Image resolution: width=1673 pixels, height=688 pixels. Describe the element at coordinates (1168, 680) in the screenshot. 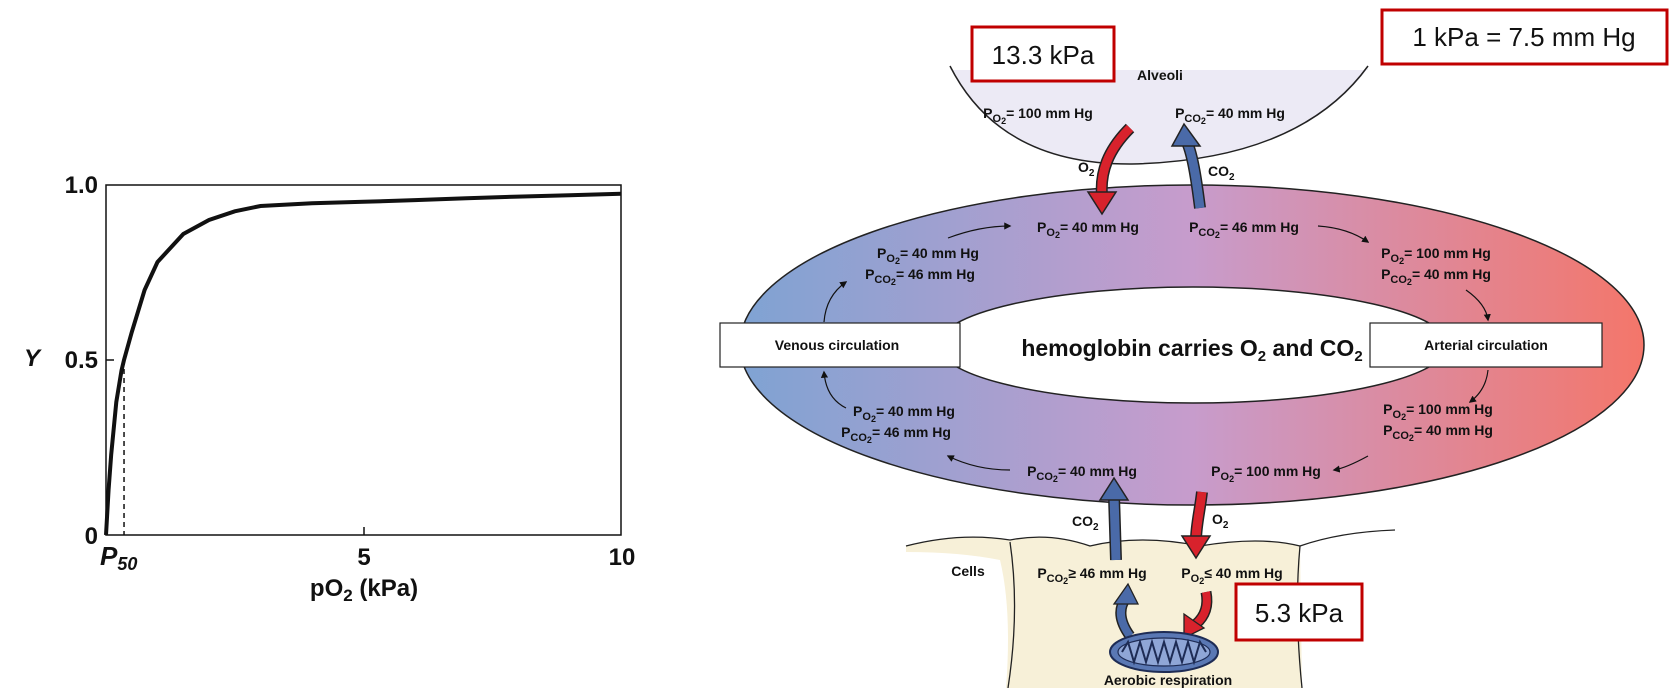

I see `respiration-label: Aerobic respiration` at that location.